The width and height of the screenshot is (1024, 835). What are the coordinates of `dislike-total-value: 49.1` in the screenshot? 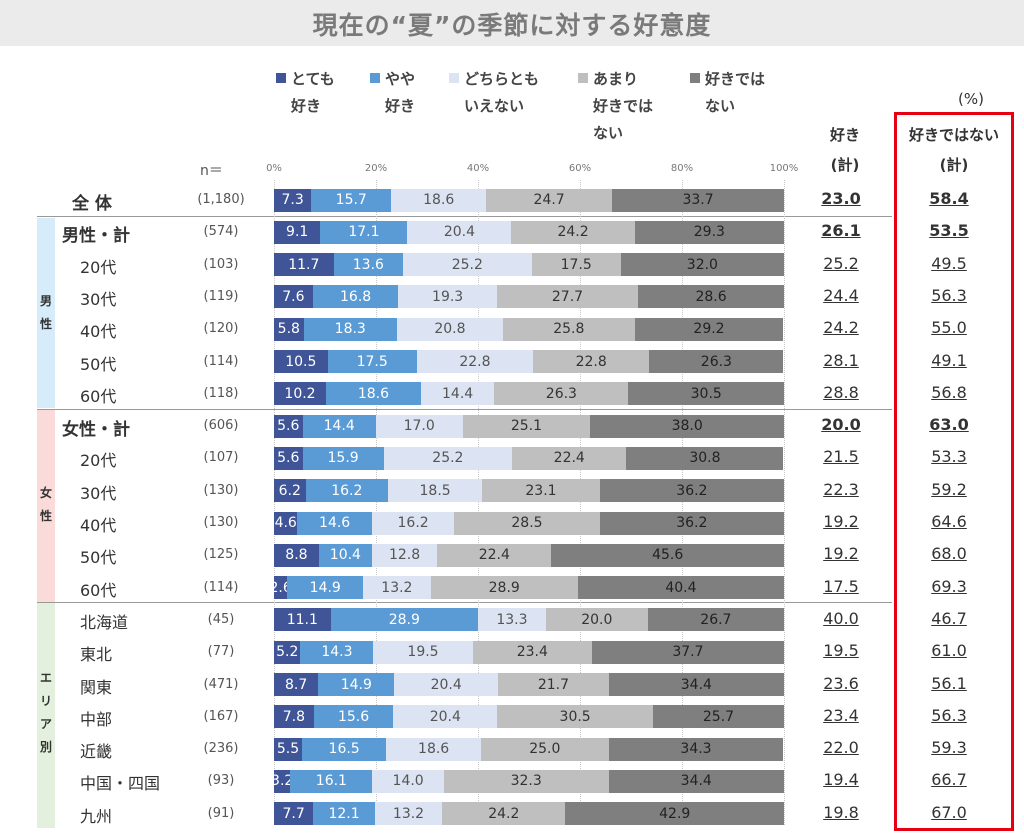 It's located at (949, 360).